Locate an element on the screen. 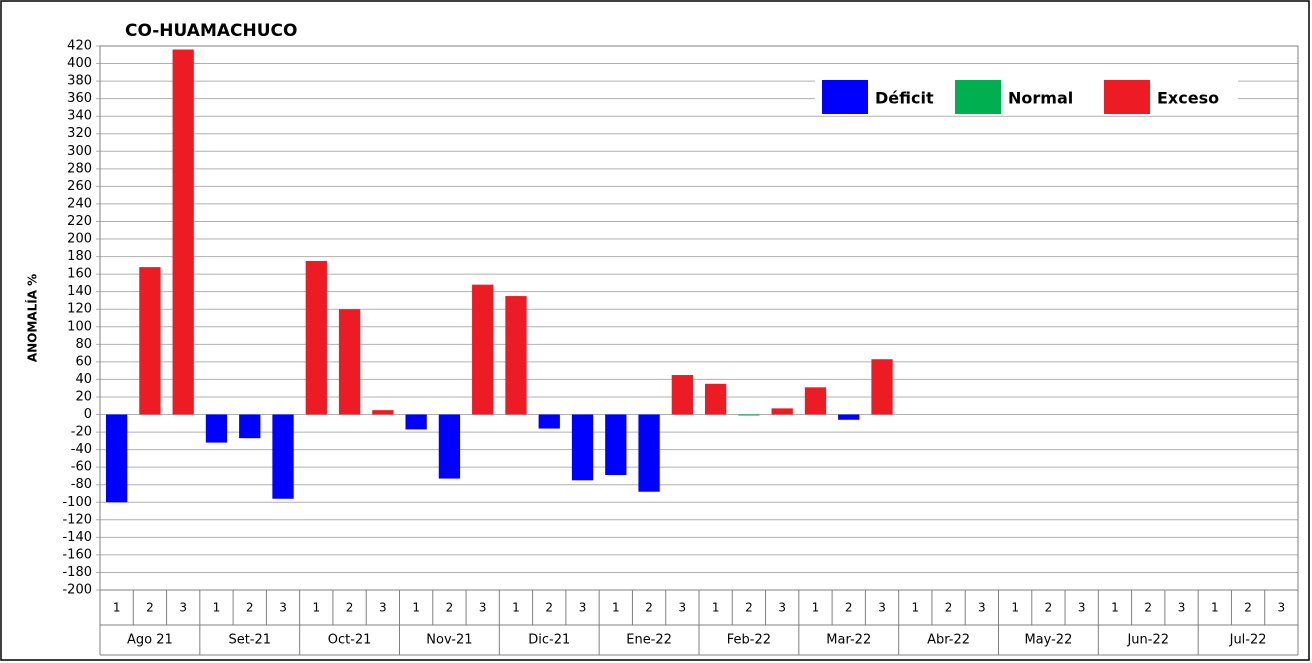  group-label: Set-21 is located at coordinates (249, 640).